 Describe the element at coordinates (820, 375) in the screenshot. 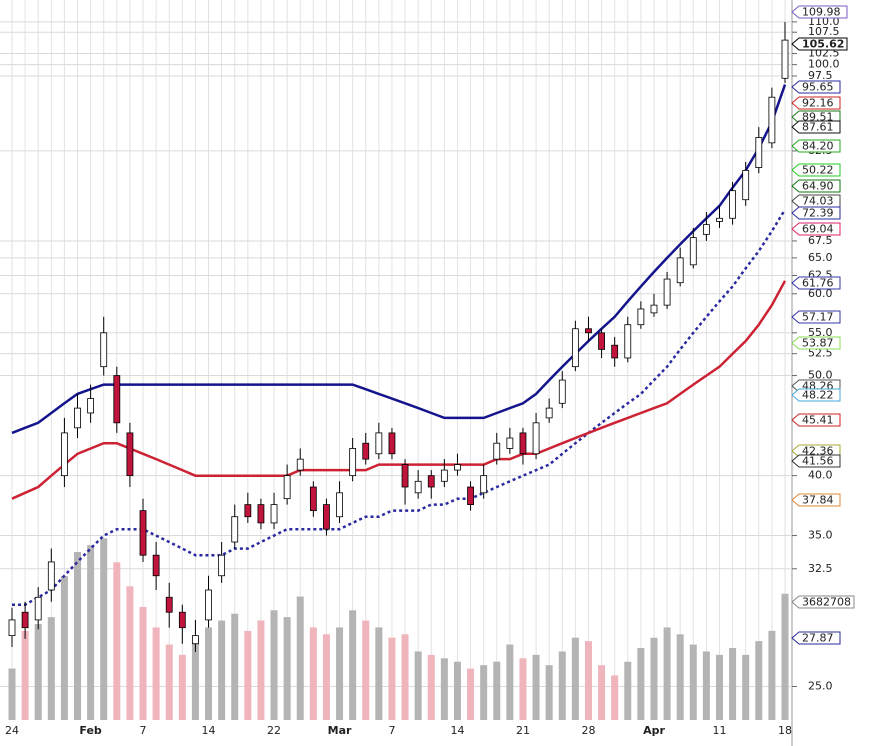

I see `y-tick-label: 50.0` at that location.